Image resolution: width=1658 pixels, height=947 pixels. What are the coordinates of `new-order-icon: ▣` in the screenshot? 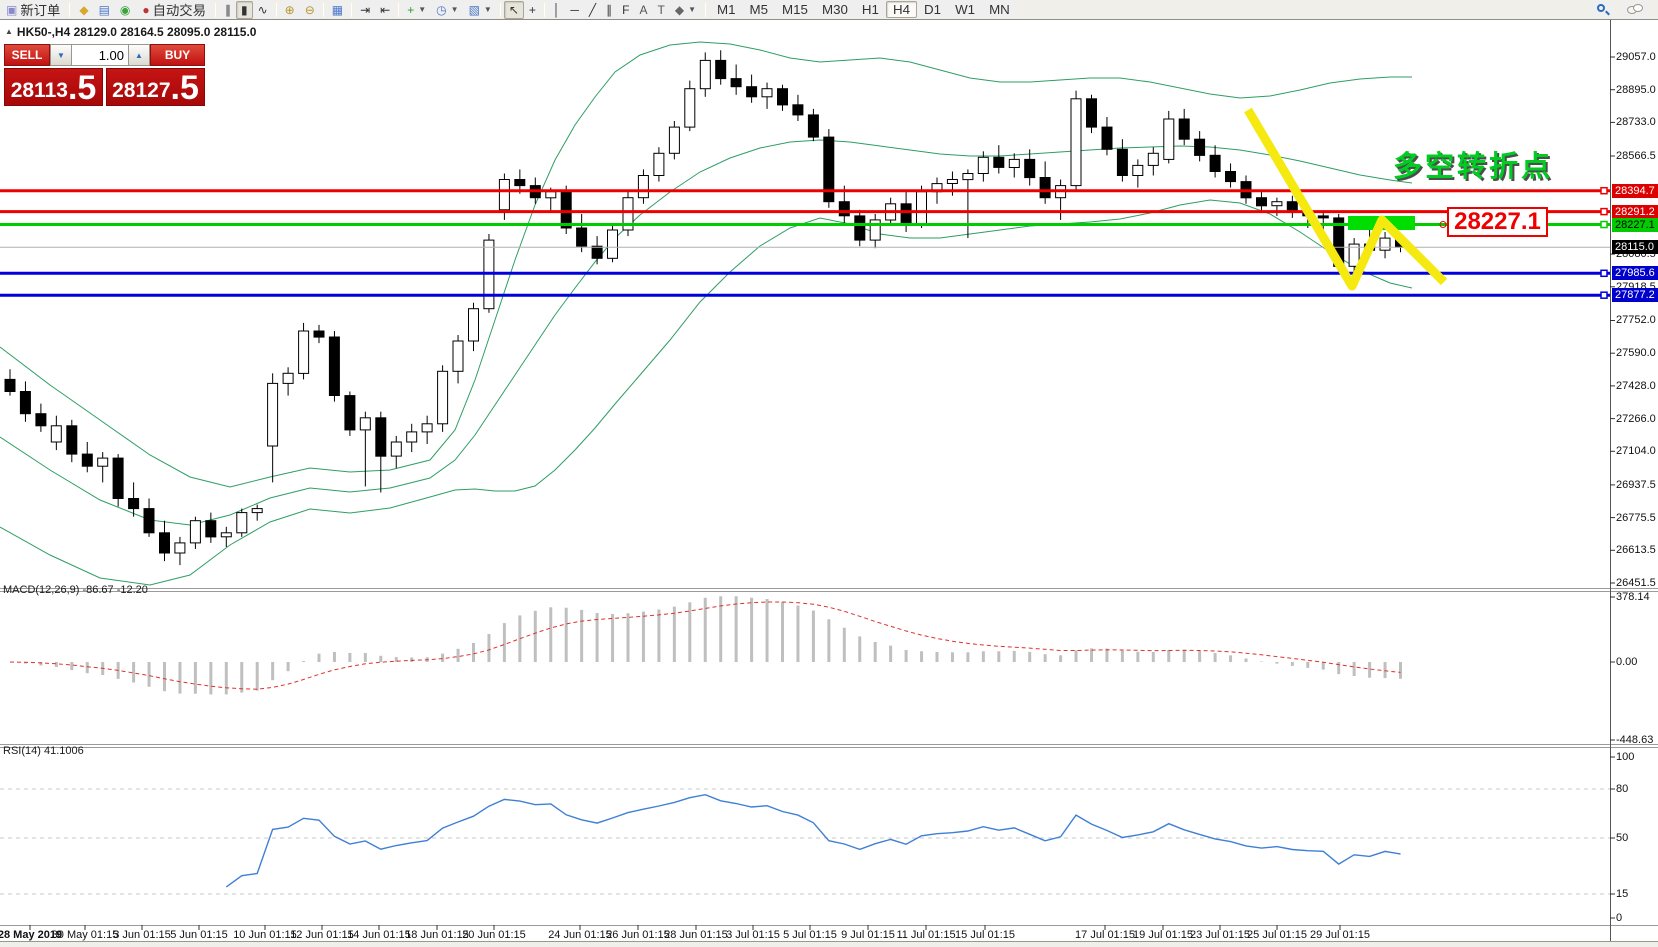 It's located at (12, 9).